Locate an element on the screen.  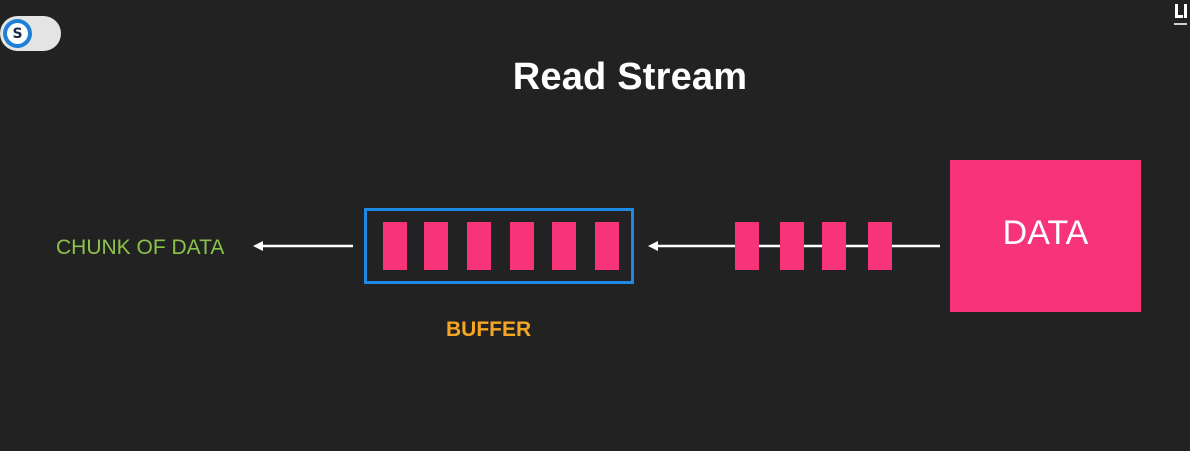
outgoing-arrow-head is located at coordinates (258, 246).